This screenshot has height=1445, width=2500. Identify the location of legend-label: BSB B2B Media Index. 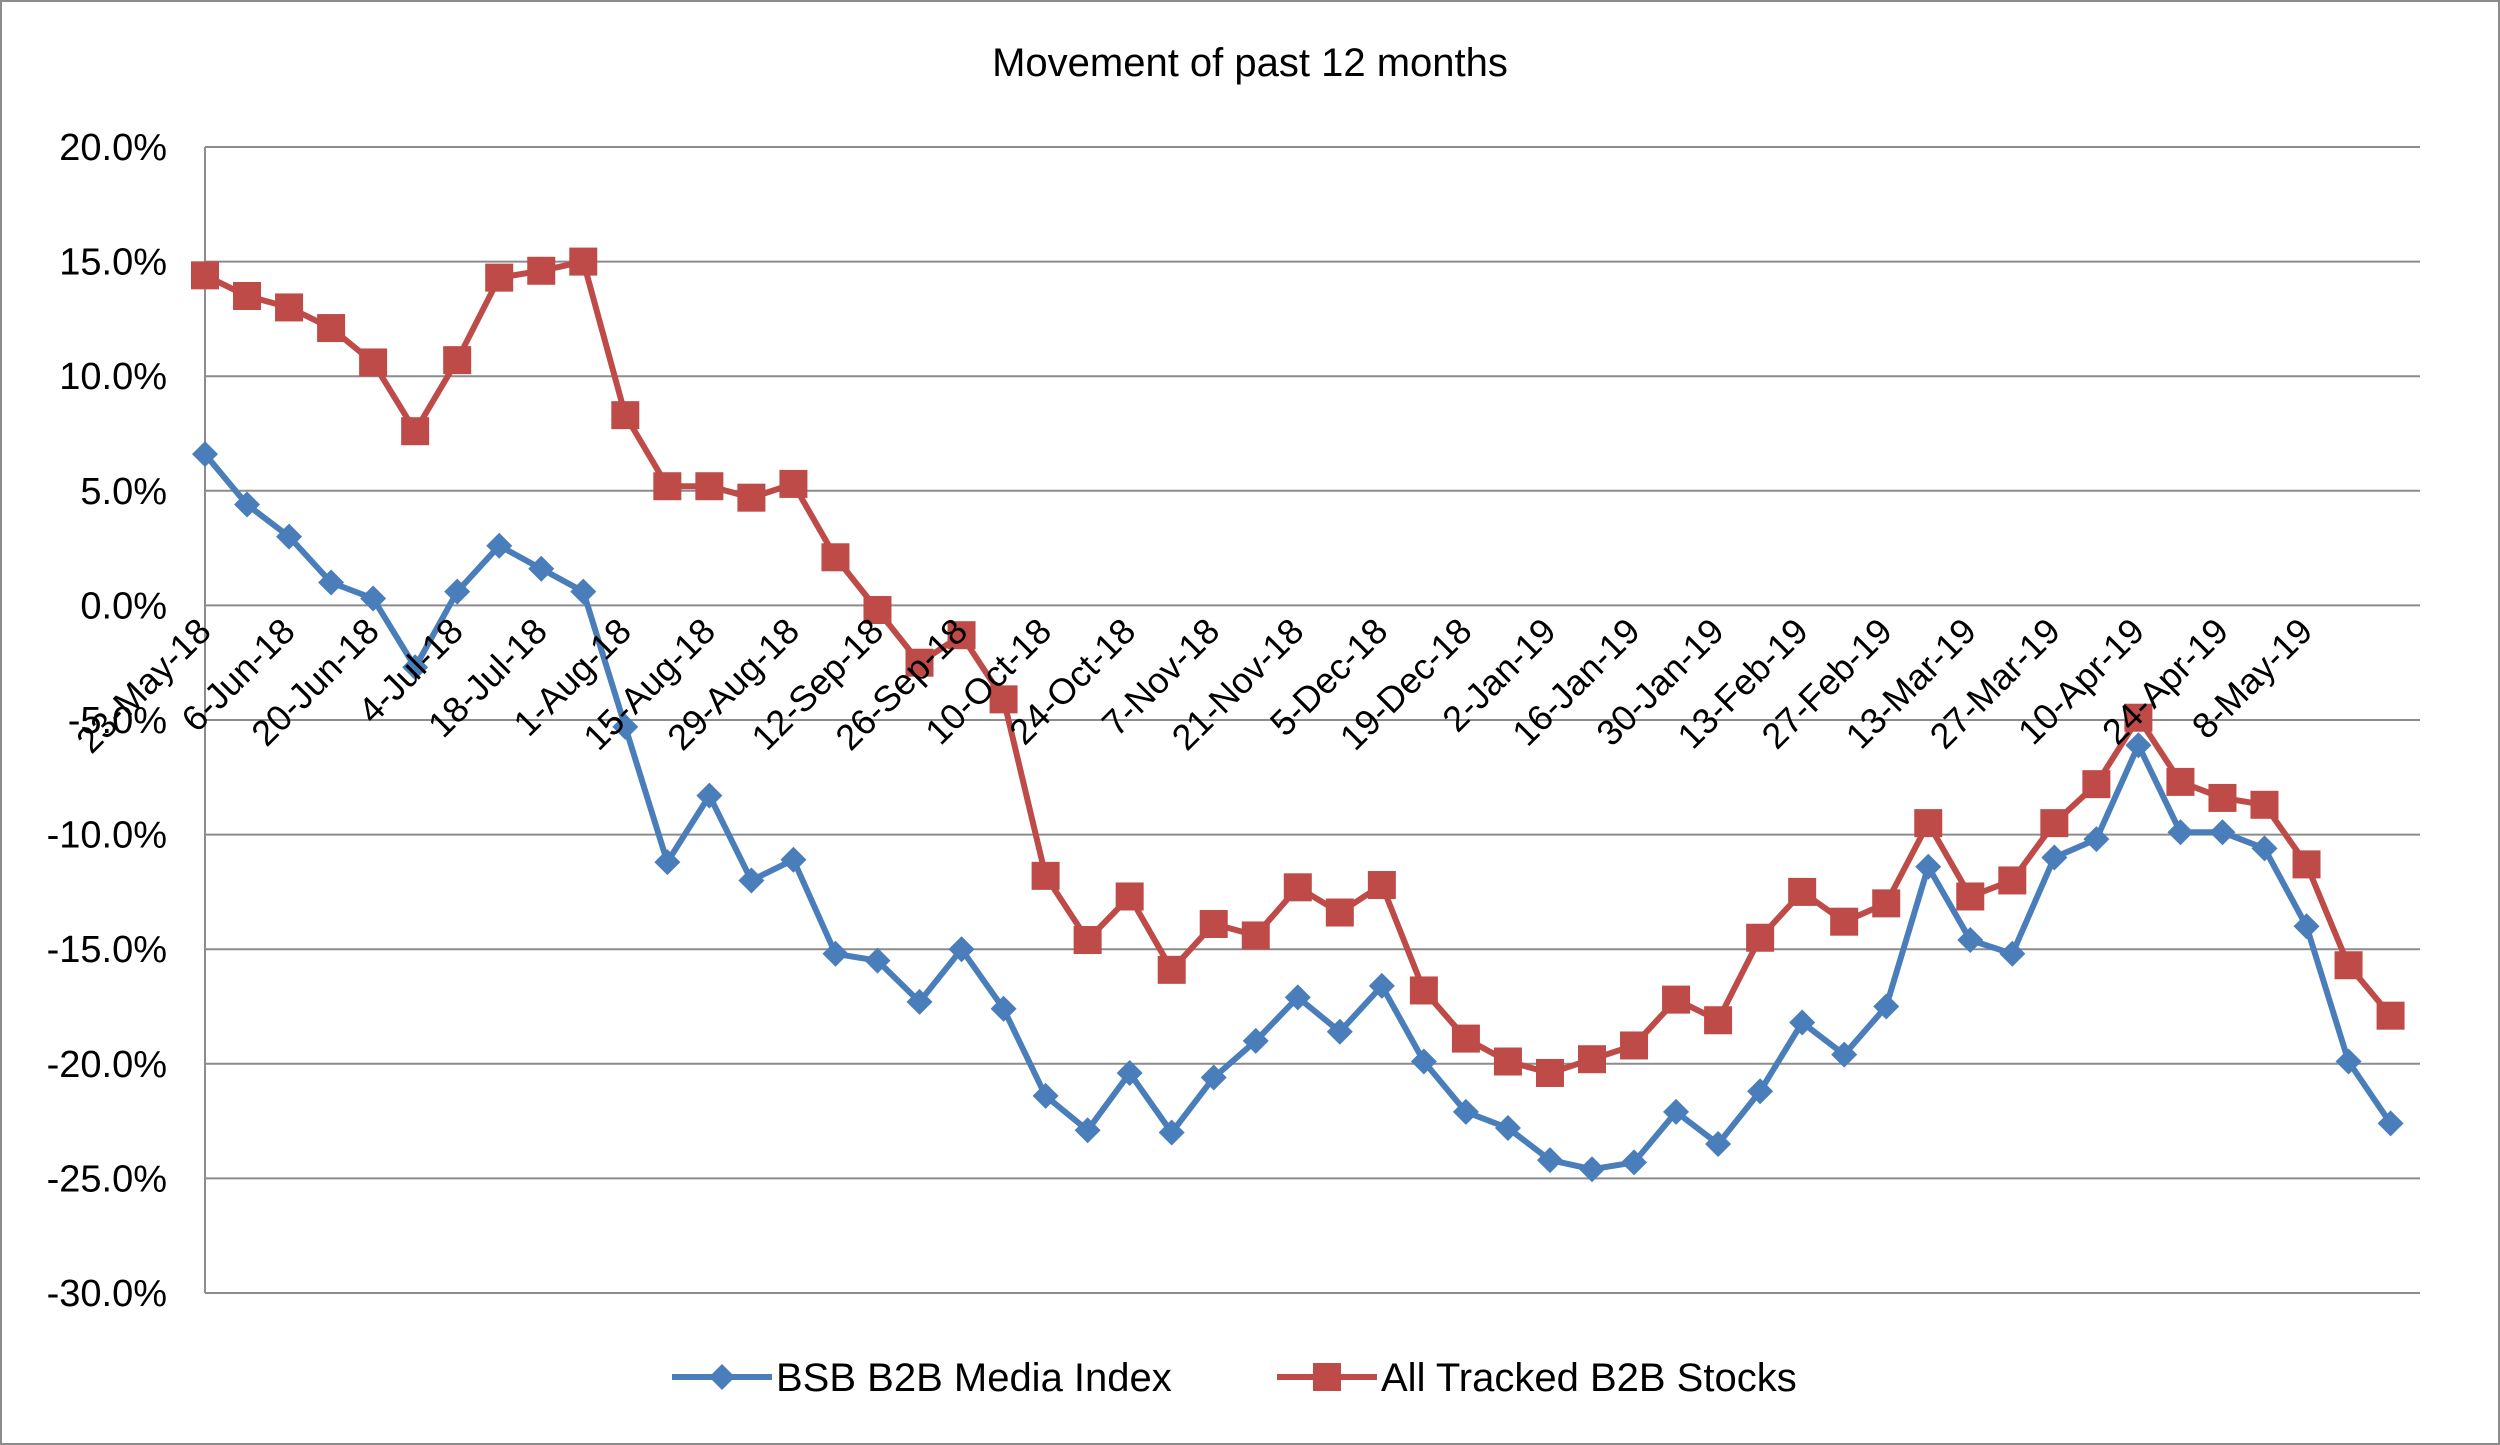
(974, 1378).